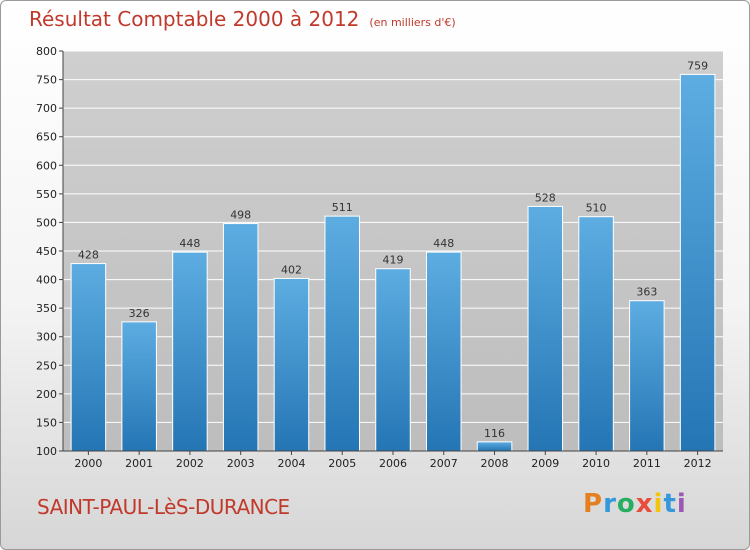  I want to click on x-tick-label-2010: 2010, so click(596, 463).